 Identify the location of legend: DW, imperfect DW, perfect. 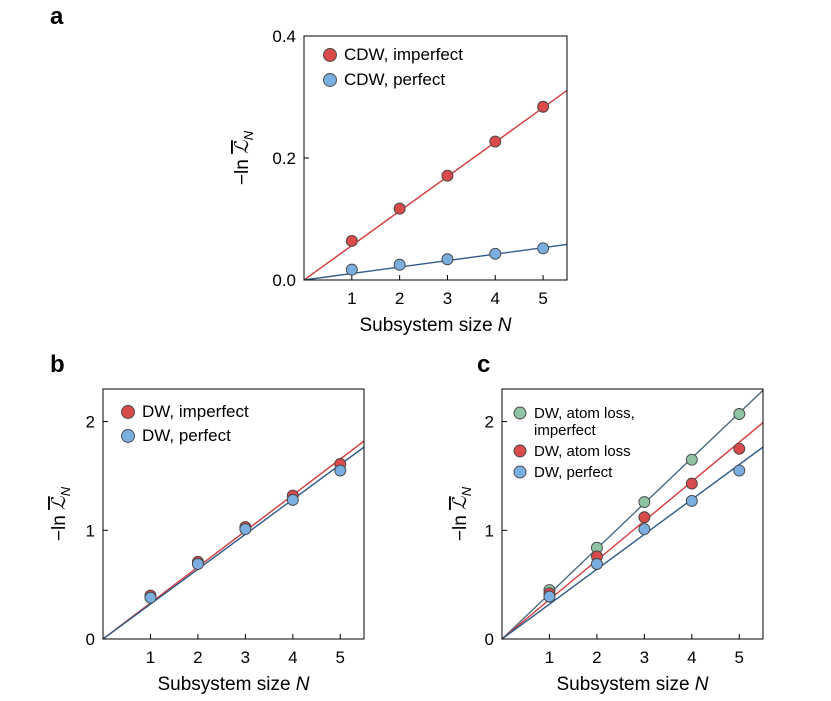
(185, 423).